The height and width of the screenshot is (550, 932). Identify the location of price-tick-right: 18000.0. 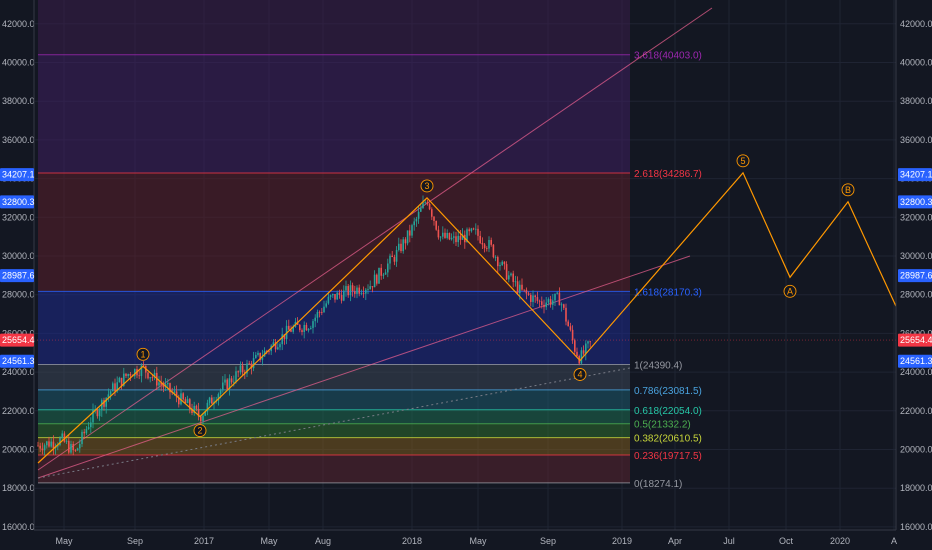
(916, 488).